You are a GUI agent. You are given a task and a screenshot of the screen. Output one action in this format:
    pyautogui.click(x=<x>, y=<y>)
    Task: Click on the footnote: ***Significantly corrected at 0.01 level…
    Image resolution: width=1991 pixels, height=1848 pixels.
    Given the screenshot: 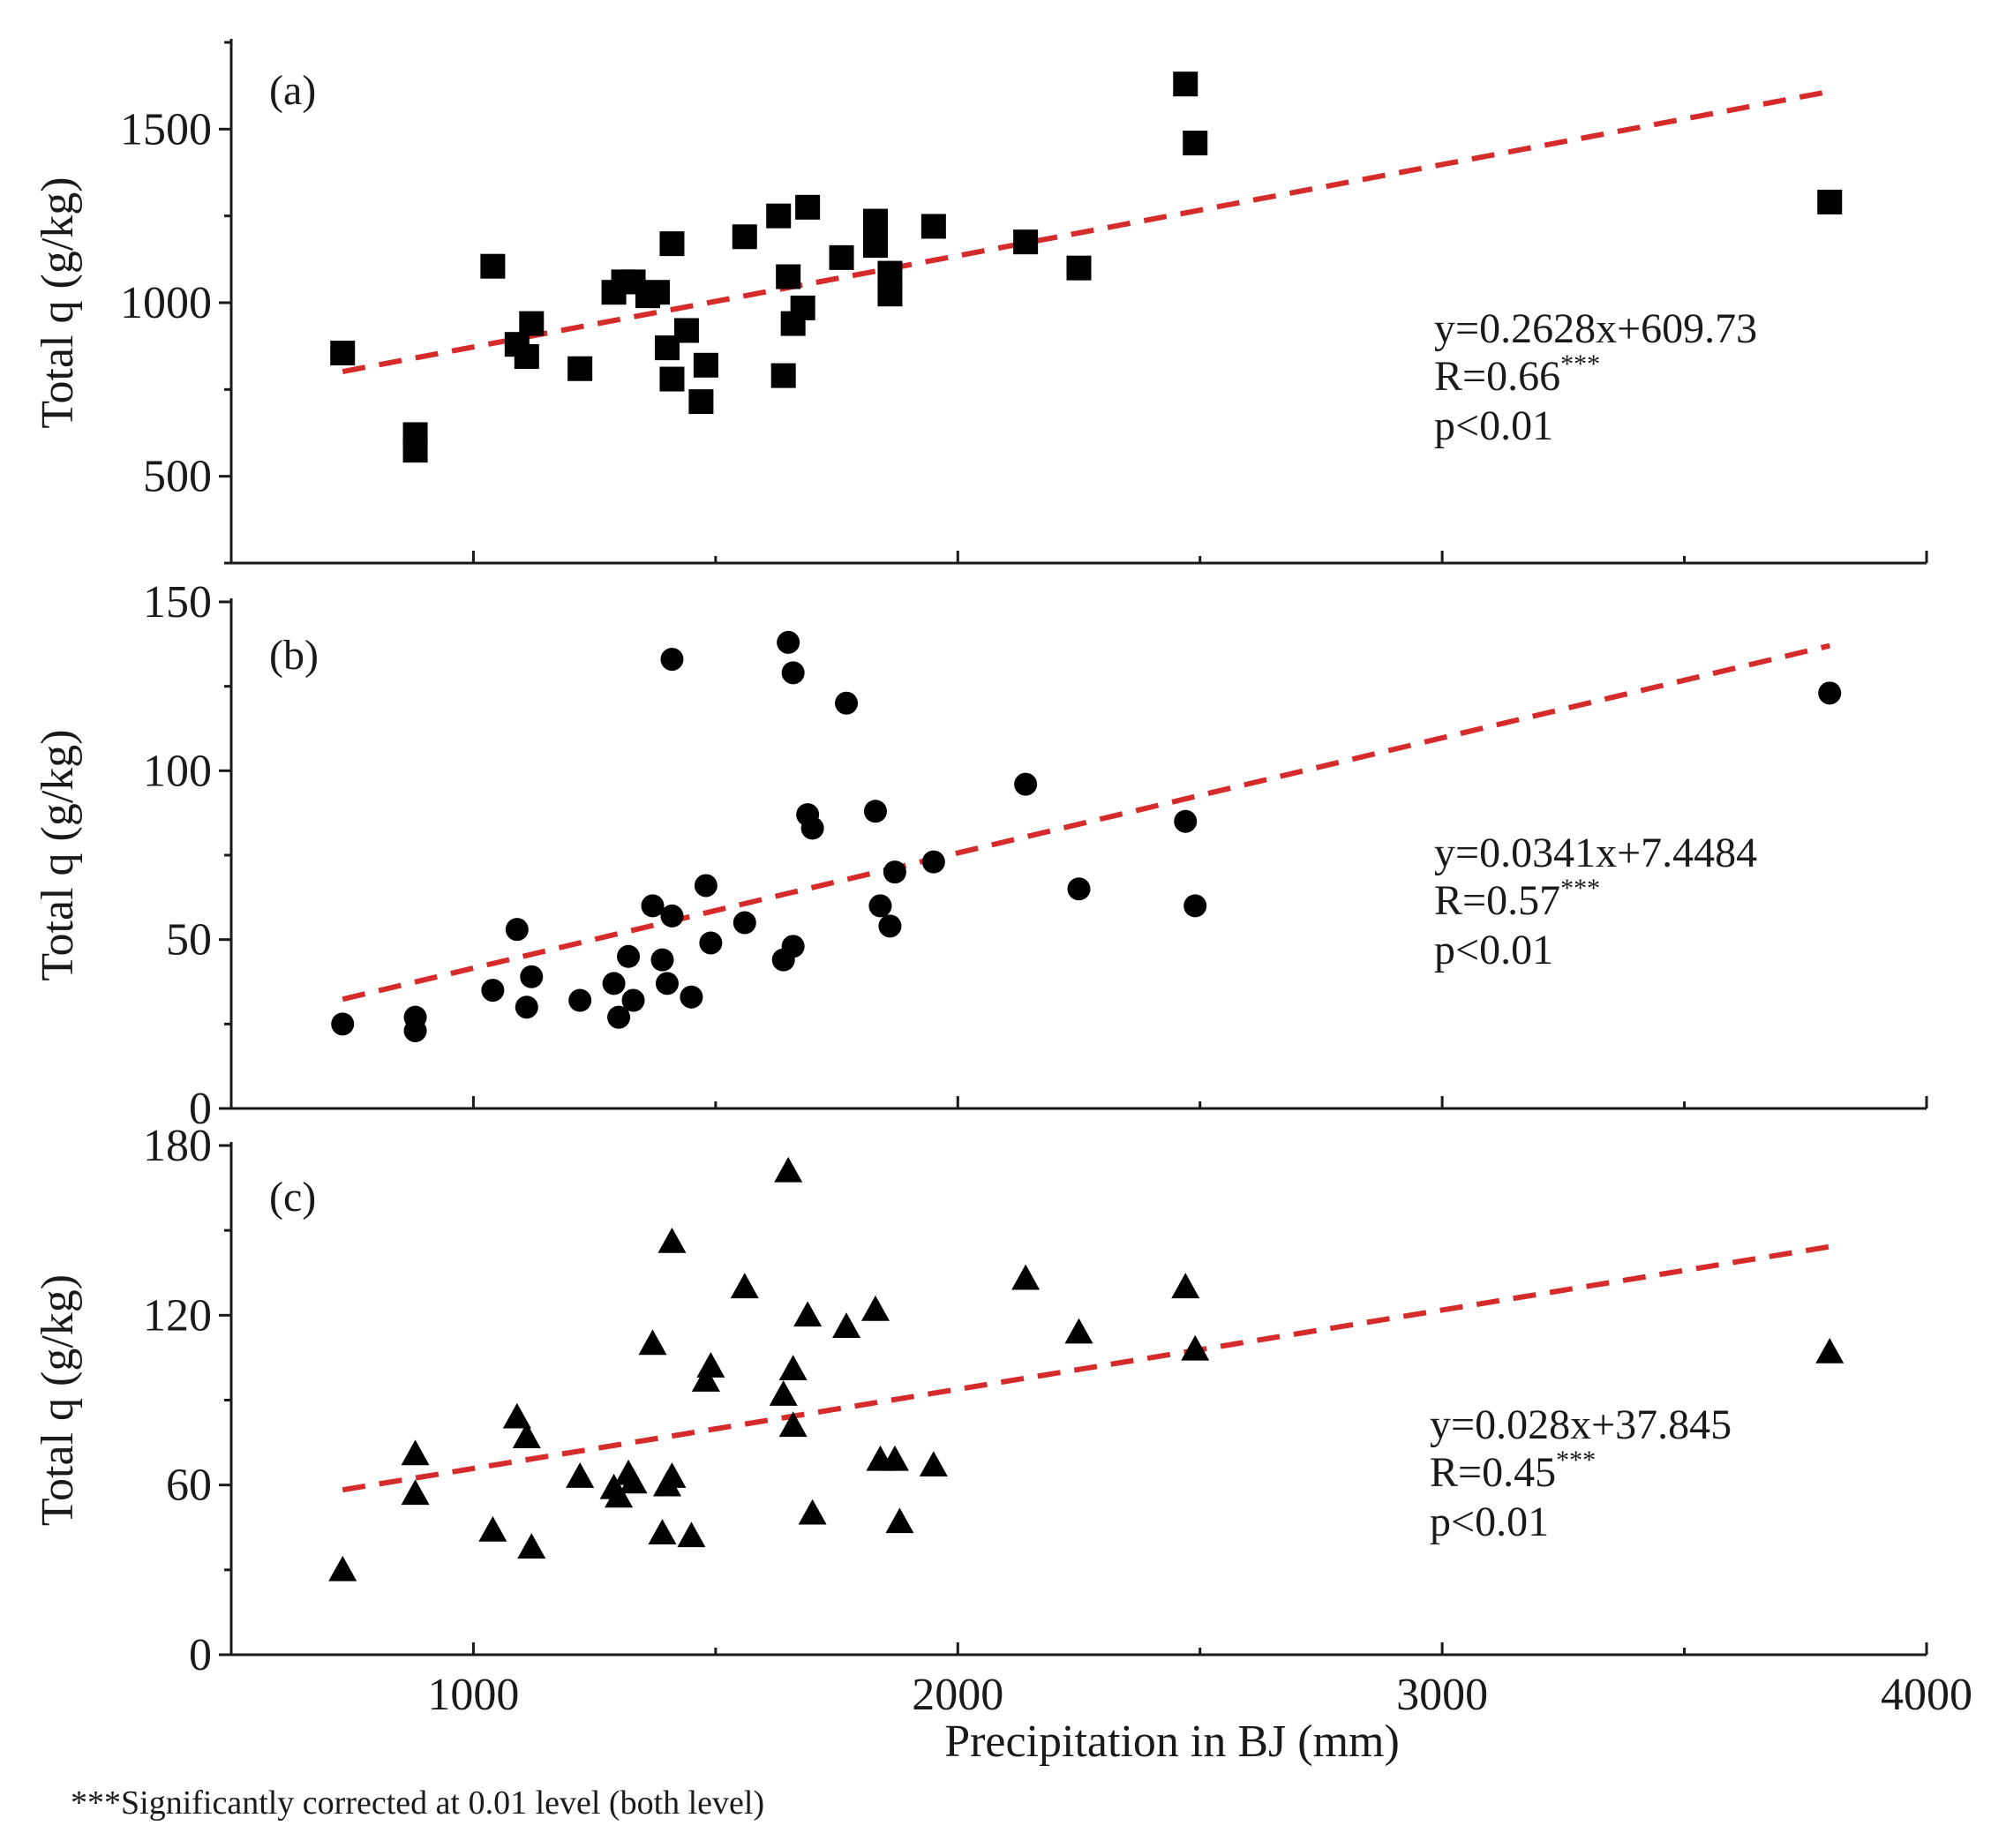 What is the action you would take?
    pyautogui.click(x=417, y=1803)
    